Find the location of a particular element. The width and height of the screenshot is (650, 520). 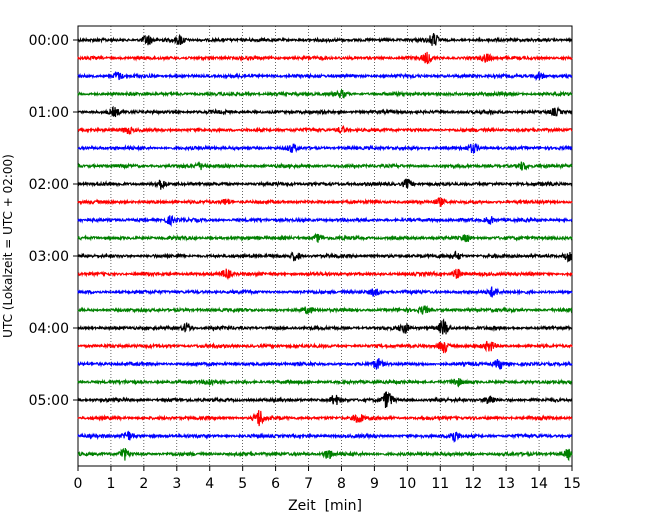

x-tick-label: 0 is located at coordinates (78, 484).